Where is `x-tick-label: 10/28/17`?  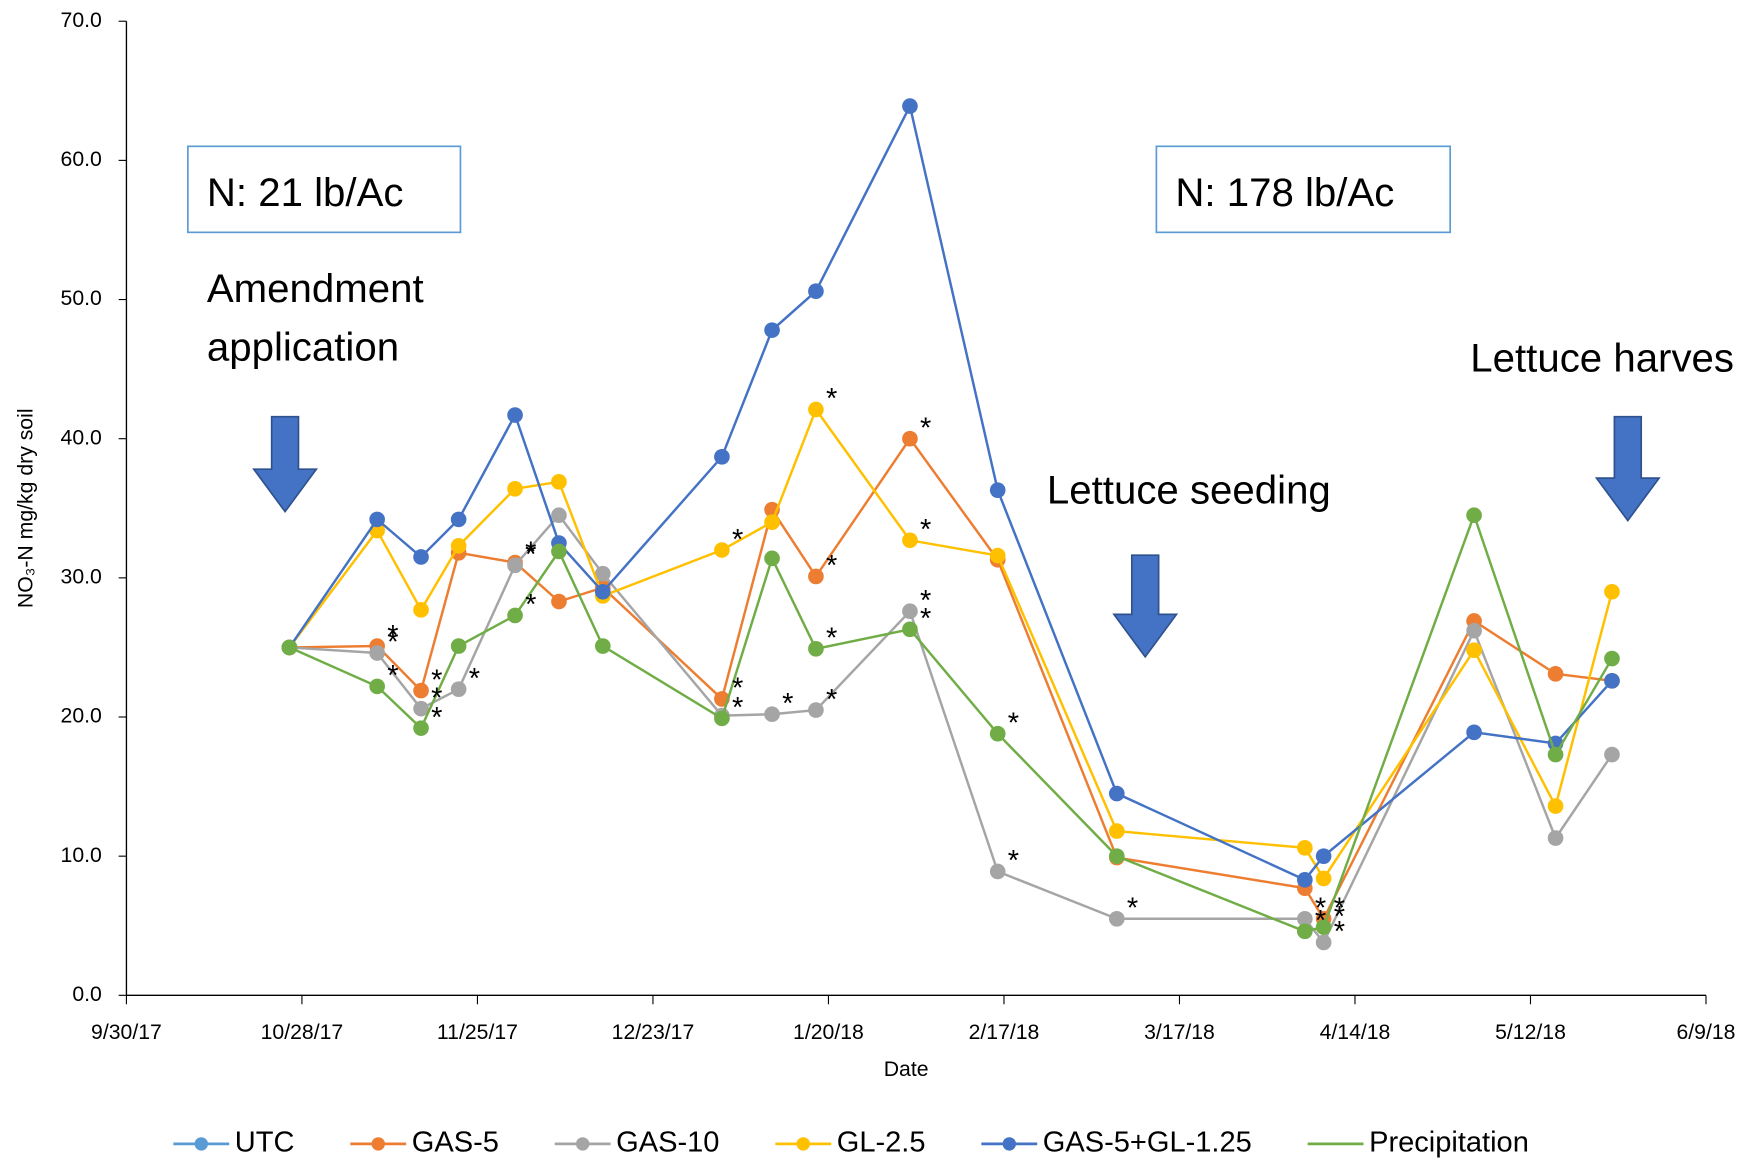
x-tick-label: 10/28/17 is located at coordinates (302, 1032).